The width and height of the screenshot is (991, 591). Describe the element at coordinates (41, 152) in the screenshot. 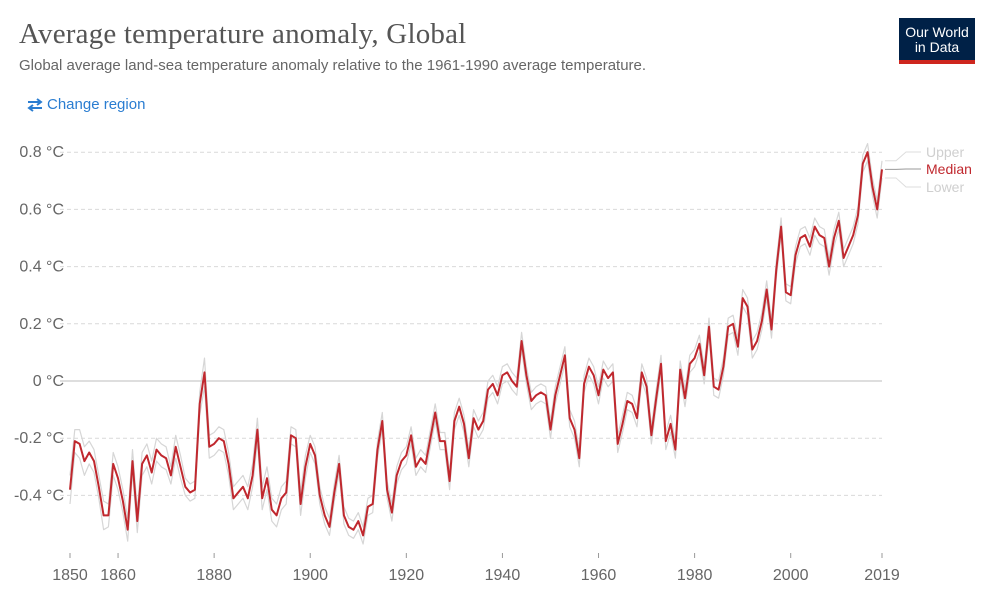

I see `y-tick-label: 0.8 °C` at that location.